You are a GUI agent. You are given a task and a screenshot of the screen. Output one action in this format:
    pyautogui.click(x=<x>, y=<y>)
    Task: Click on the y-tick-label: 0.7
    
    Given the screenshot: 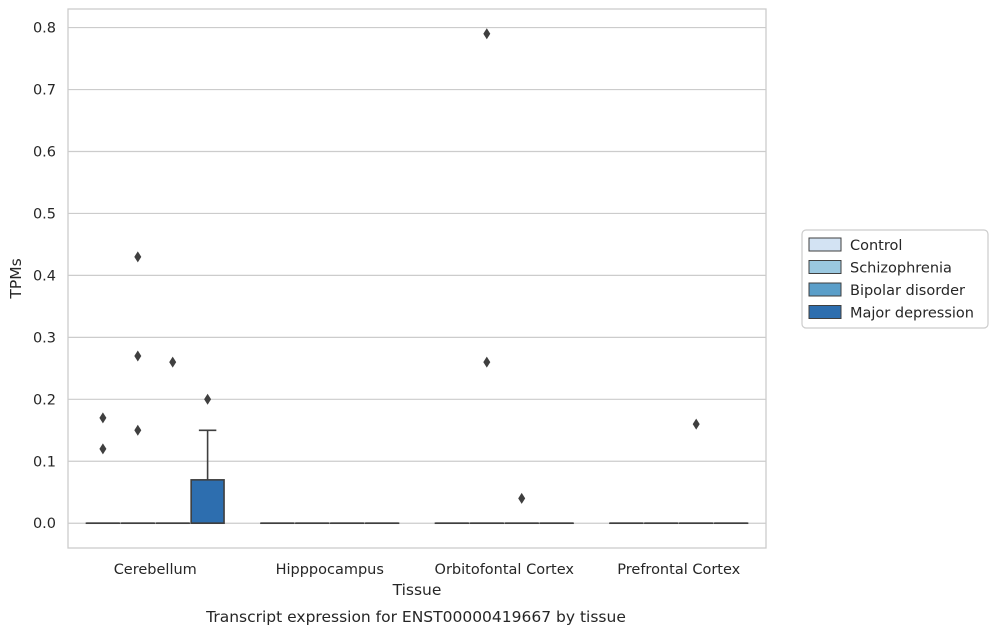 What is the action you would take?
    pyautogui.click(x=44, y=91)
    